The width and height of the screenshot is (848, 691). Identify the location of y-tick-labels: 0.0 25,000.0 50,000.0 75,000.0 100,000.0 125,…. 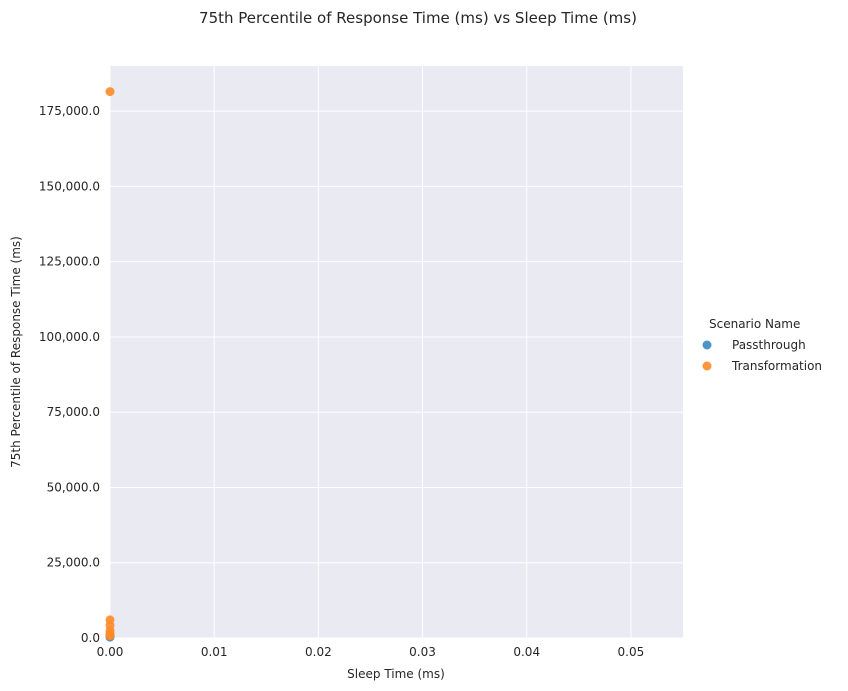
(69, 374).